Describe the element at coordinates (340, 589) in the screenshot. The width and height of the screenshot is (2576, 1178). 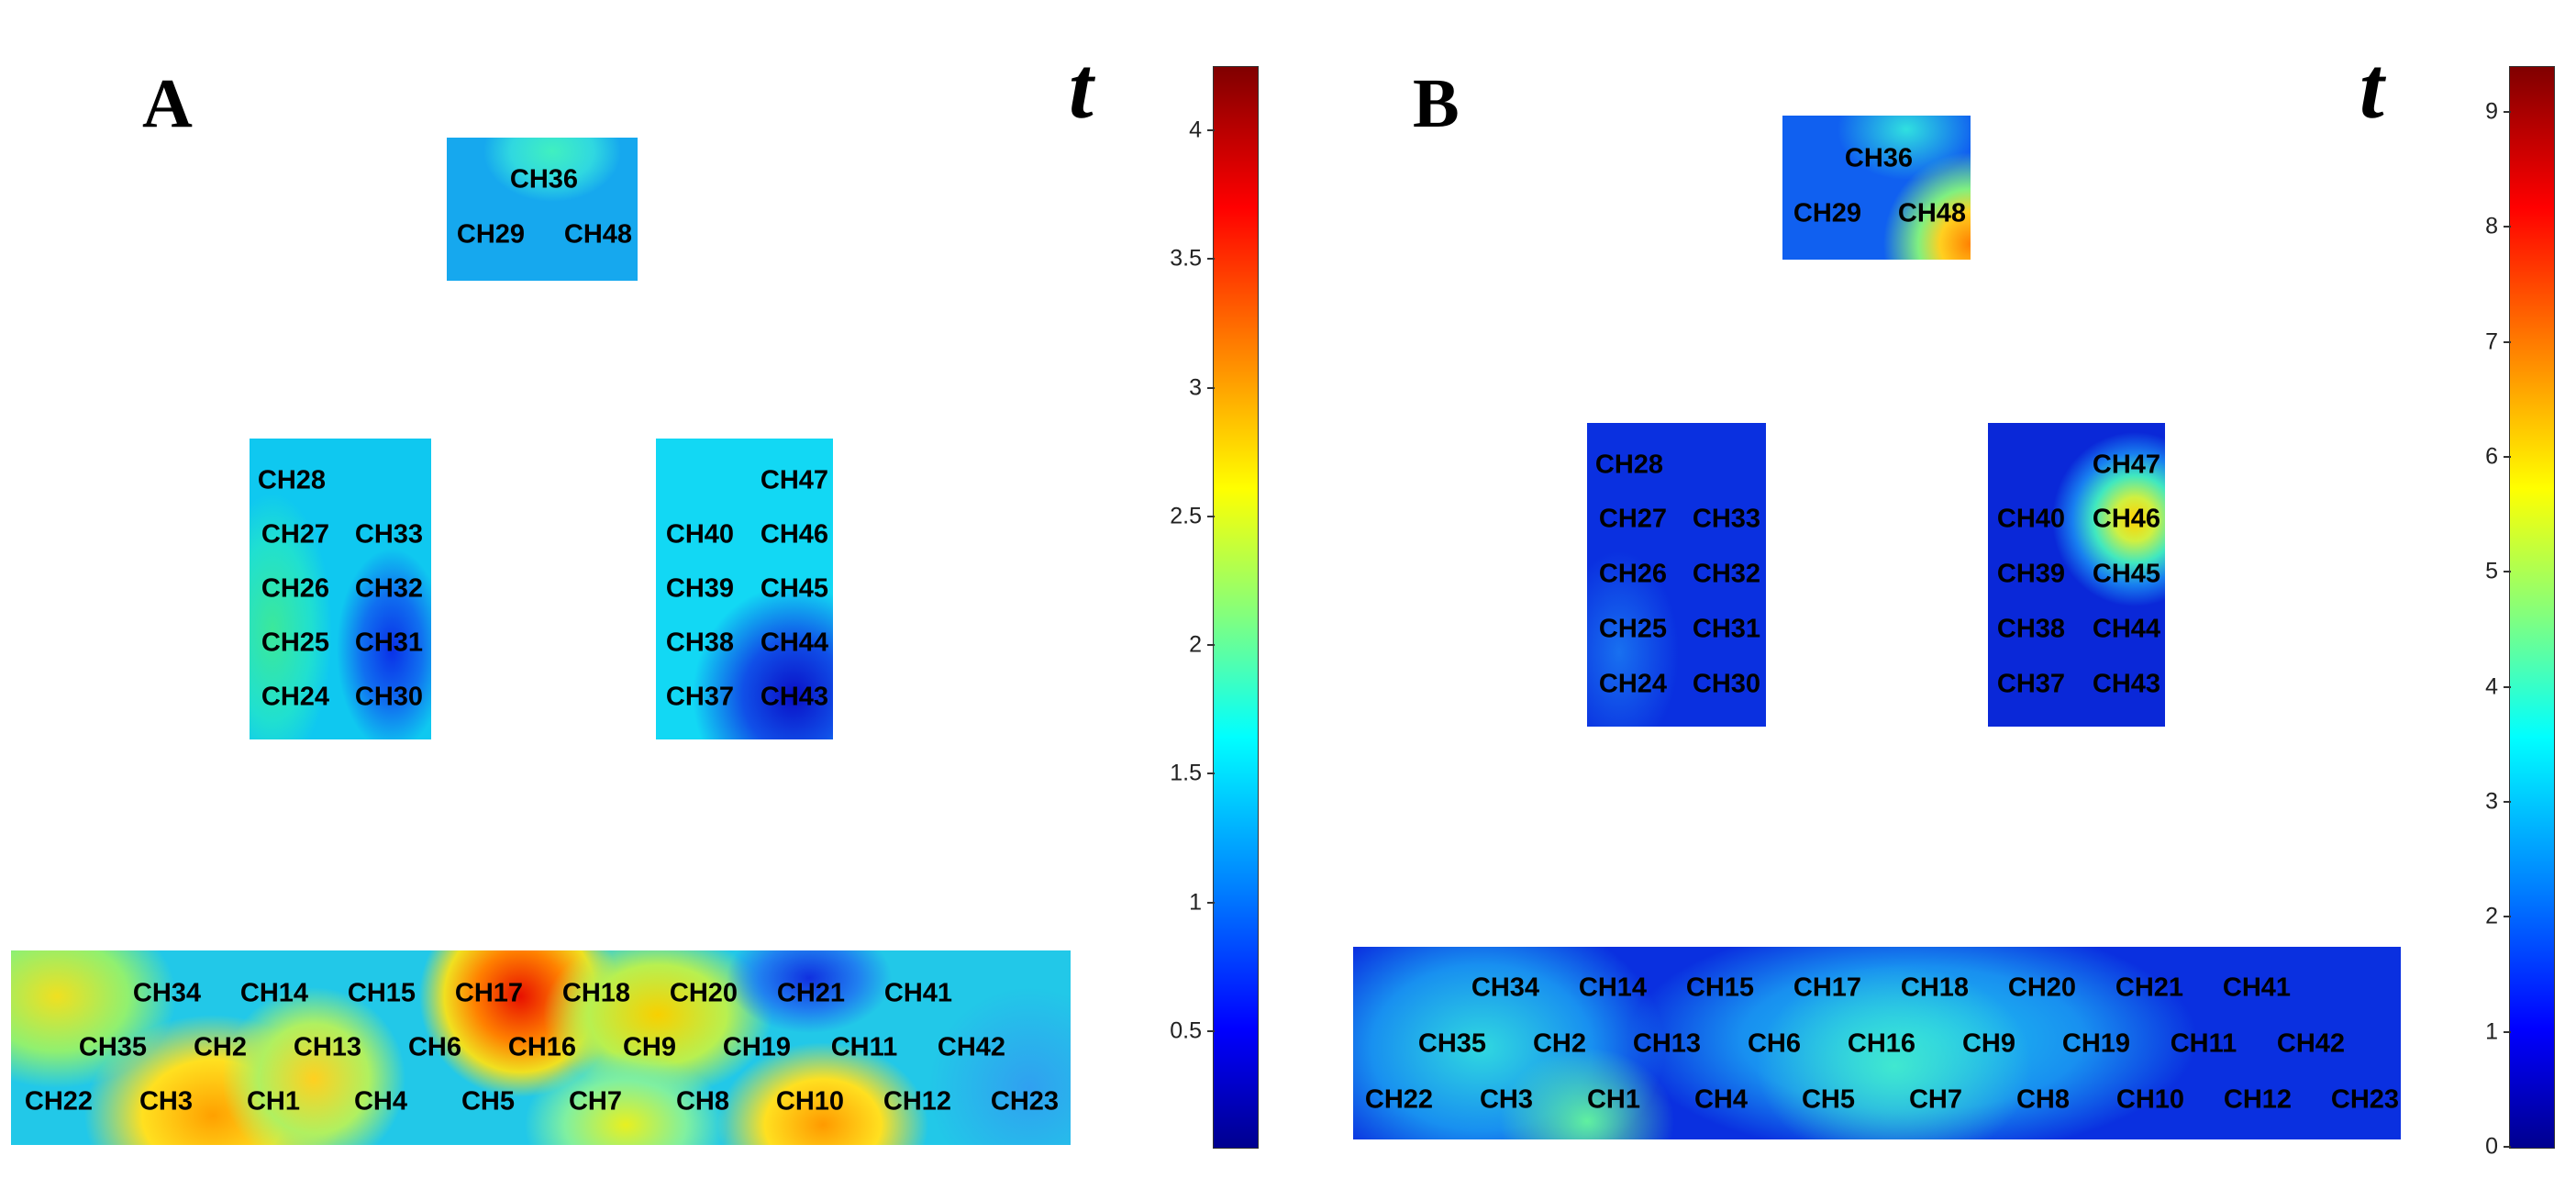
I see `panel-a-left-probe-map` at that location.